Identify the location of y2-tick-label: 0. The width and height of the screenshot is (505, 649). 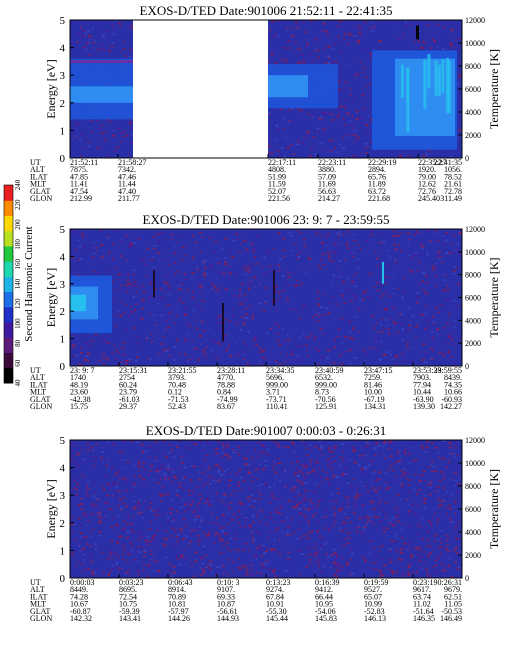
(467, 158).